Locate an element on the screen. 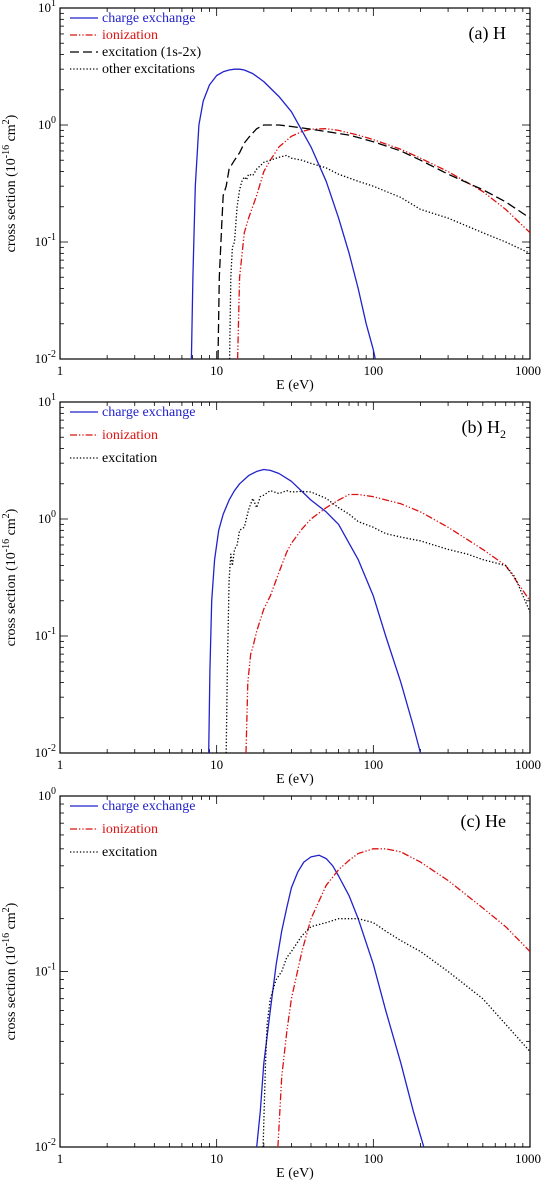  legend-entry: other excitations is located at coordinates (148, 69).